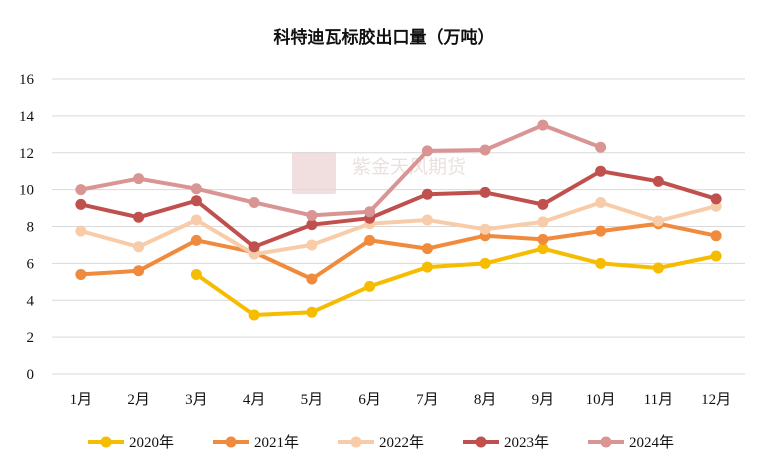 Image resolution: width=769 pixels, height=475 pixels. I want to click on y-tick-label: 10, so click(26, 191).